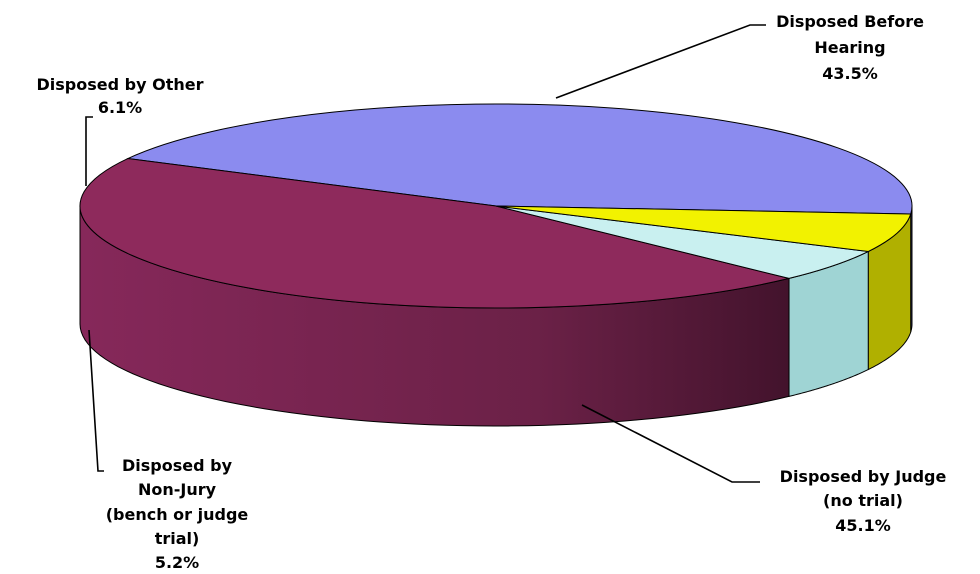 This screenshot has height=574, width=980. What do you see at coordinates (120, 107) in the screenshot?
I see `slice-value-label: 6.1%` at bounding box center [120, 107].